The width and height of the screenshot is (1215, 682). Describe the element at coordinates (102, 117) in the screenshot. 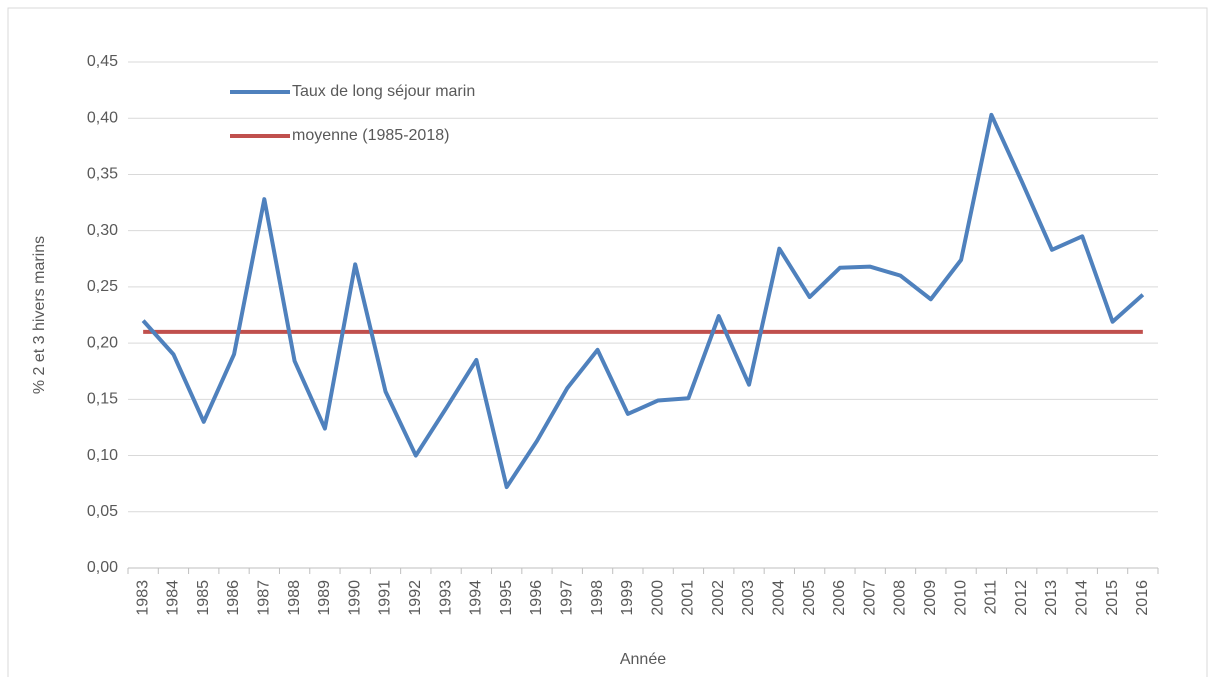

I see `y-tick-label: 0,40` at that location.